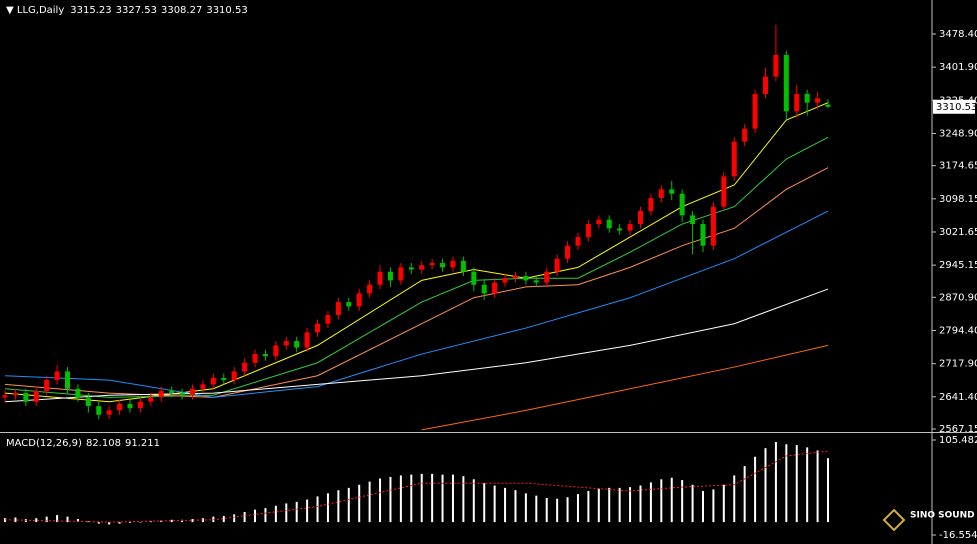 The height and width of the screenshot is (544, 977). I want to click on y-tick-label: 2794.40, so click(958, 330).